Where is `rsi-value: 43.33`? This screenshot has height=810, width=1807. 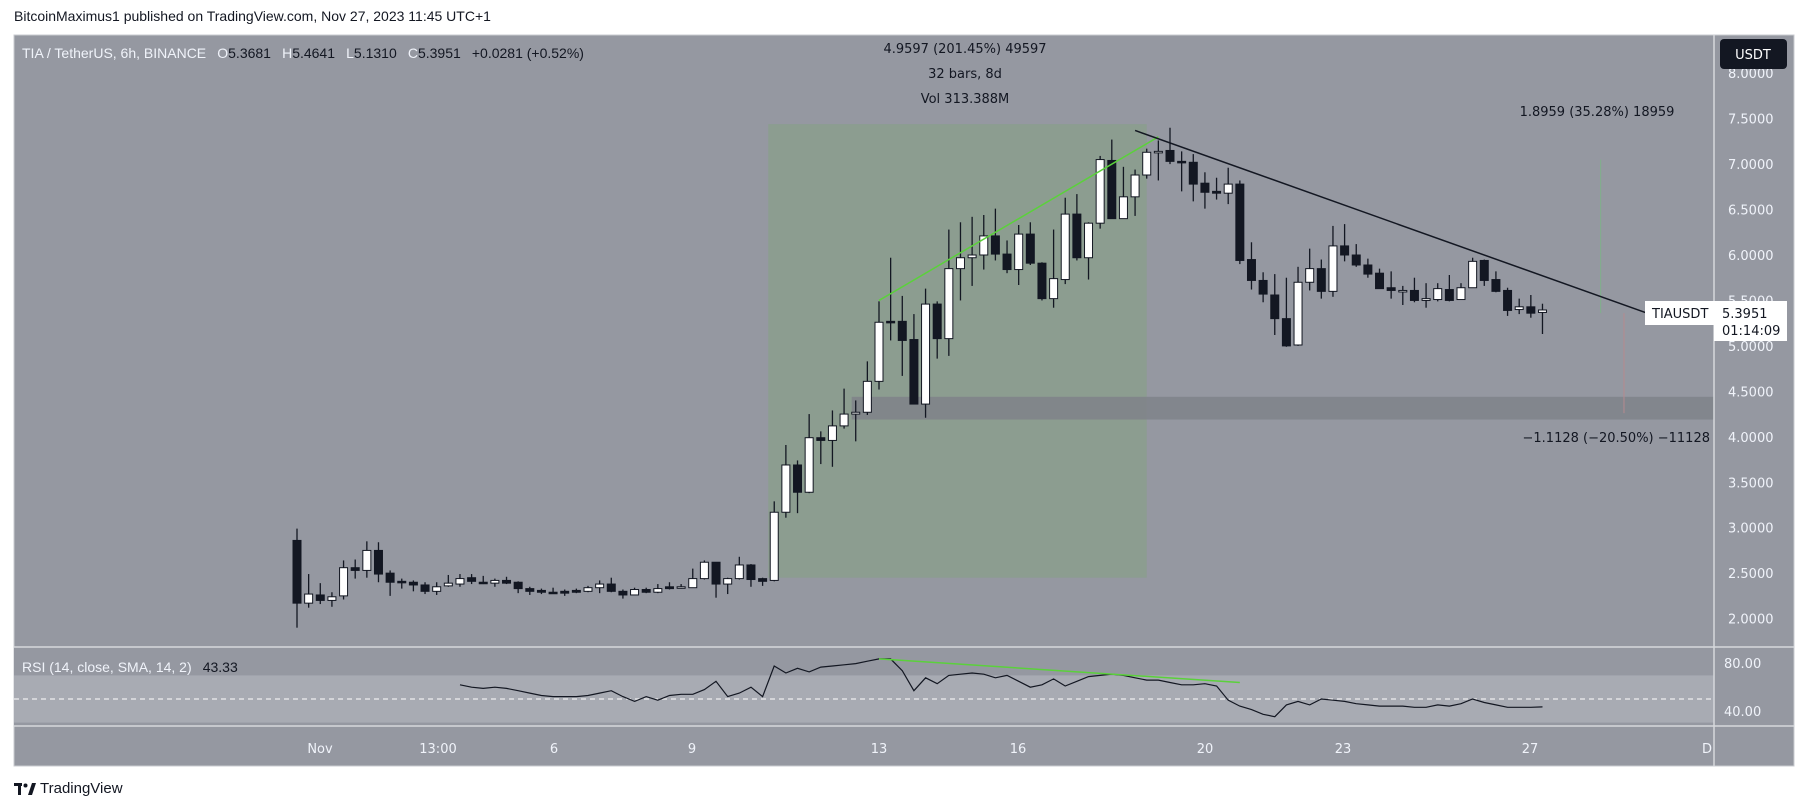
rsi-value: 43.33 is located at coordinates (220, 667).